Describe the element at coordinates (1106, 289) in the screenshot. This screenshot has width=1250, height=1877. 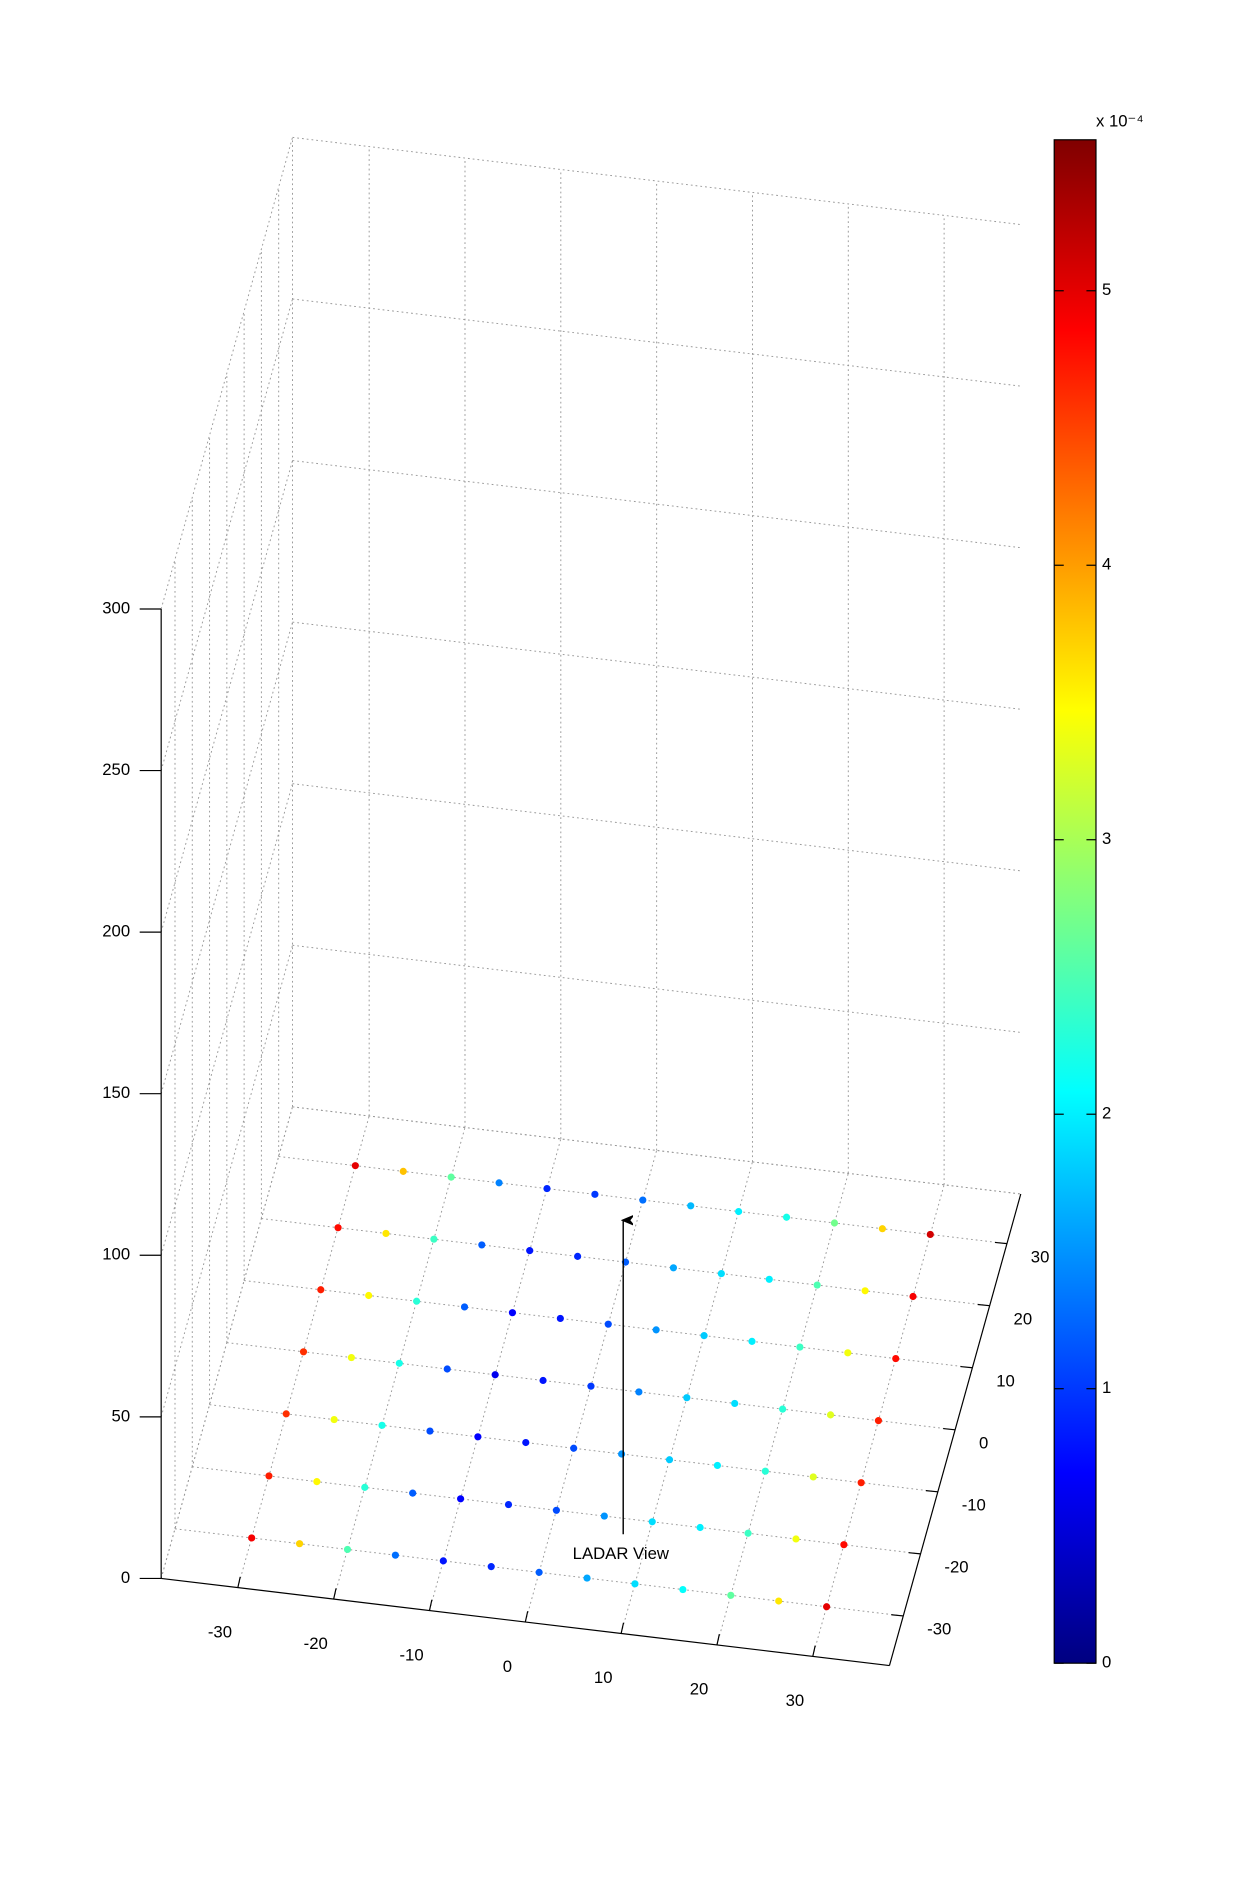
I see `colorbar-tick-label: 5` at that location.